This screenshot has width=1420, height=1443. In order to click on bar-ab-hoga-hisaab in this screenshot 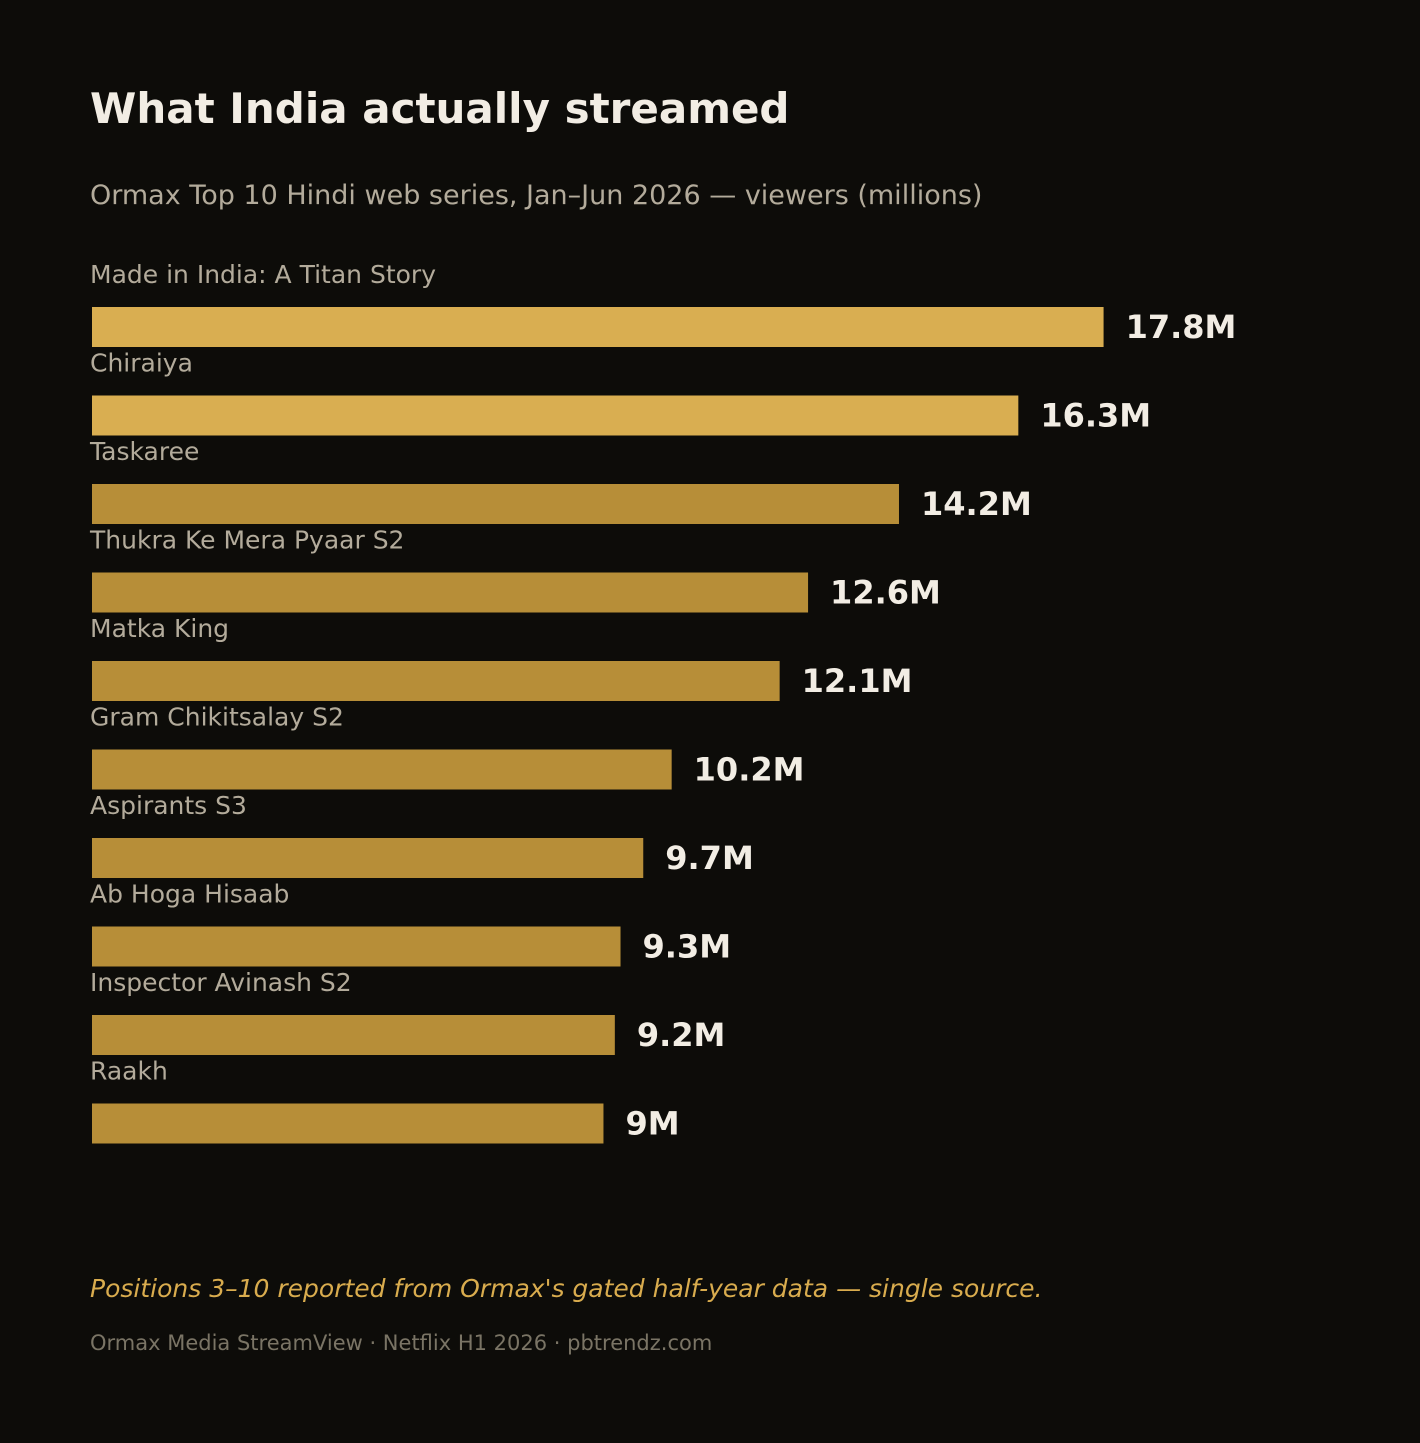, I will do `click(356, 946)`.